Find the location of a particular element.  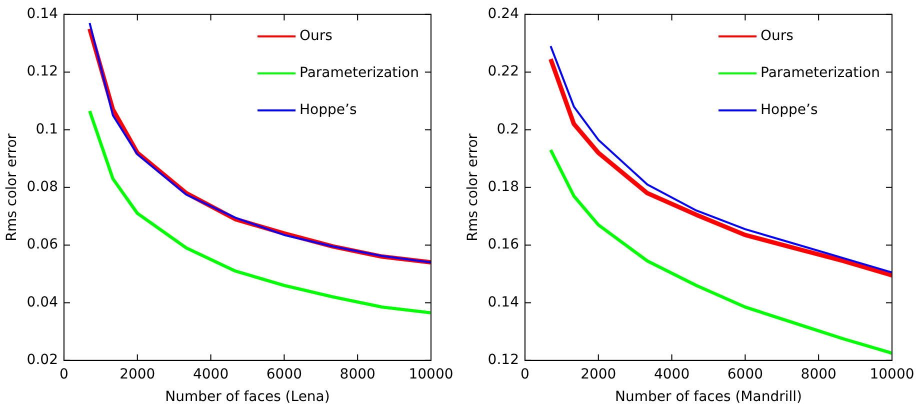

y-tick-label: 0.18 is located at coordinates (503, 187).